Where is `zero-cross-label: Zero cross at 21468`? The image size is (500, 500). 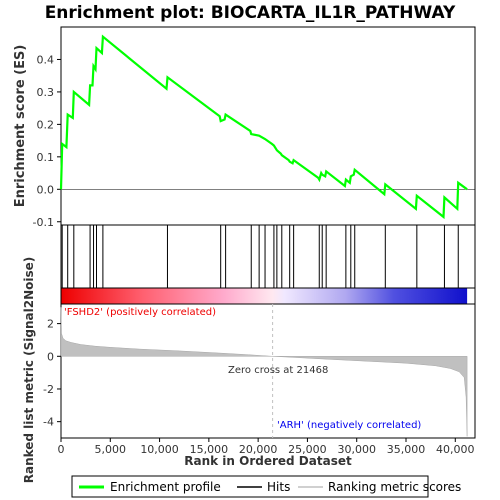
zero-cross-label: Zero cross at 21468 is located at coordinates (278, 370).